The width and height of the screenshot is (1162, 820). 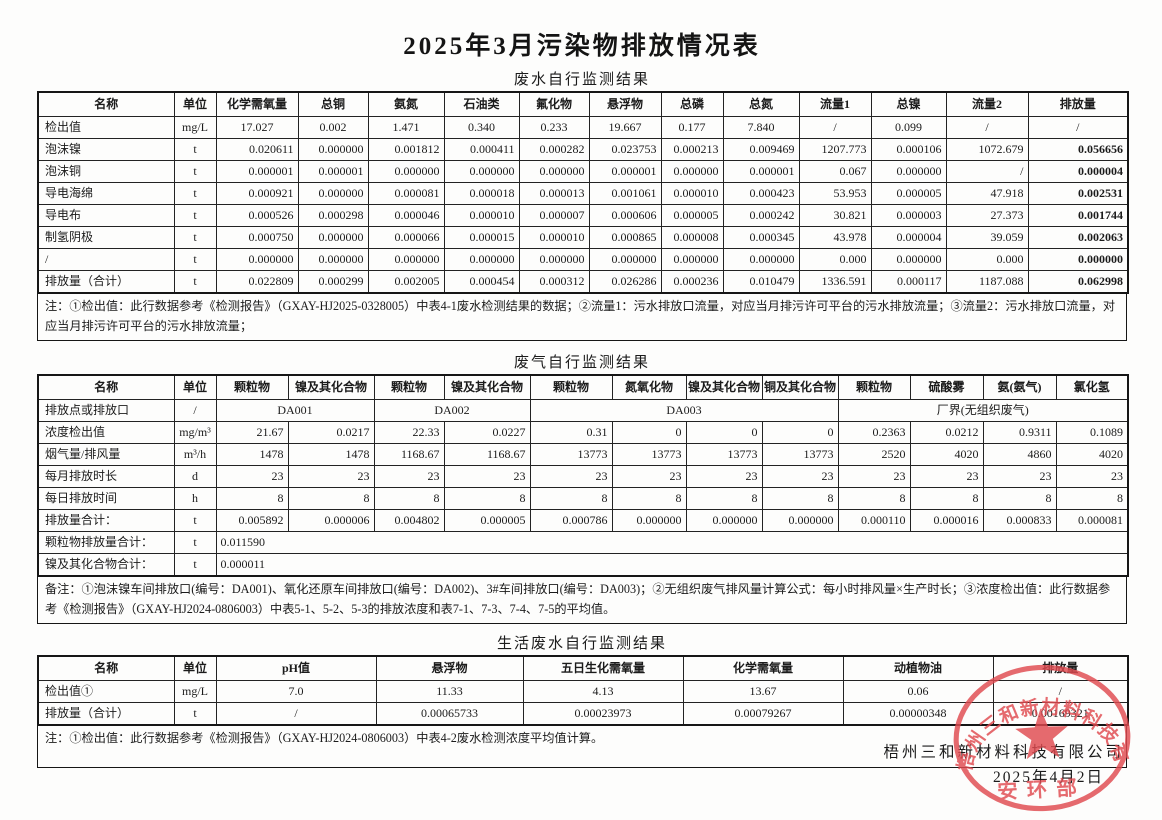 I want to click on value-cell: 19.667, so click(x=625, y=127).